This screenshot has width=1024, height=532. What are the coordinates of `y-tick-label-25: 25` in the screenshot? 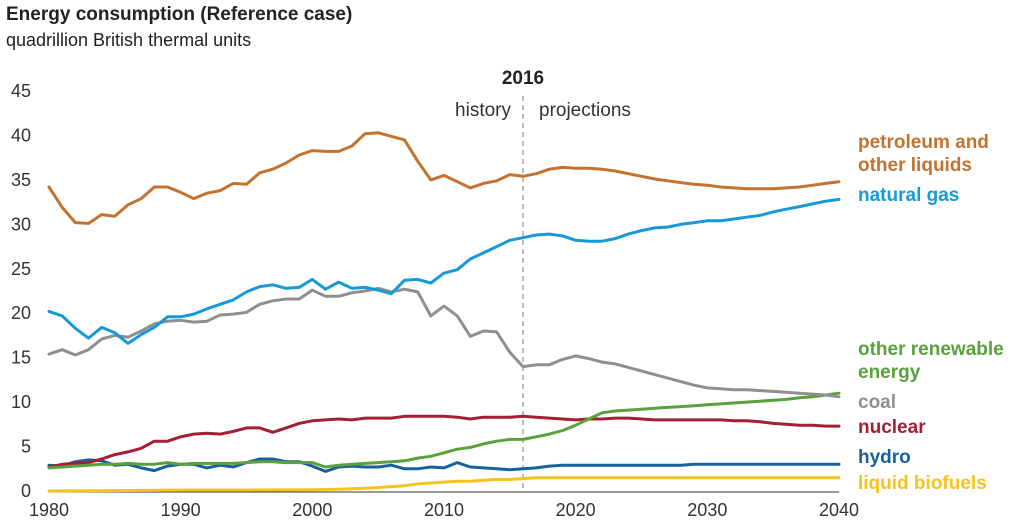 It's located at (21, 269).